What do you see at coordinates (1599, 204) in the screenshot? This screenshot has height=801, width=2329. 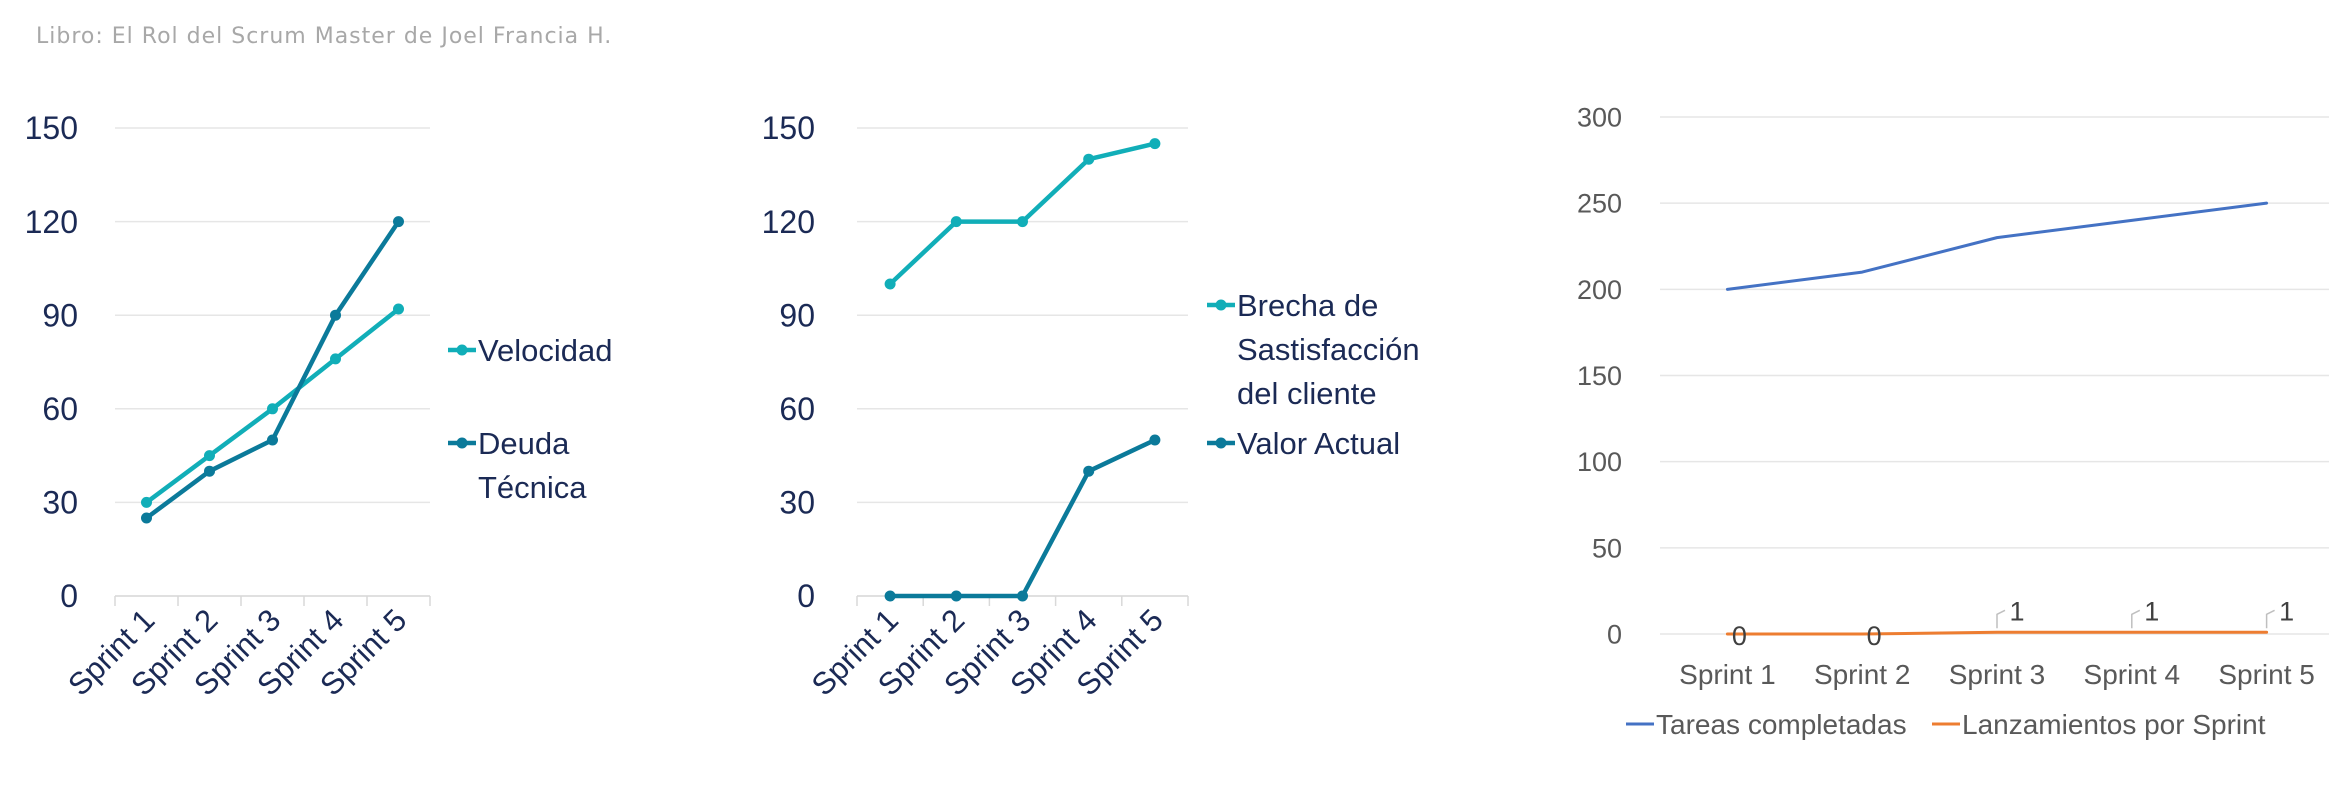 I see `y-tick-label: 250` at bounding box center [1599, 204].